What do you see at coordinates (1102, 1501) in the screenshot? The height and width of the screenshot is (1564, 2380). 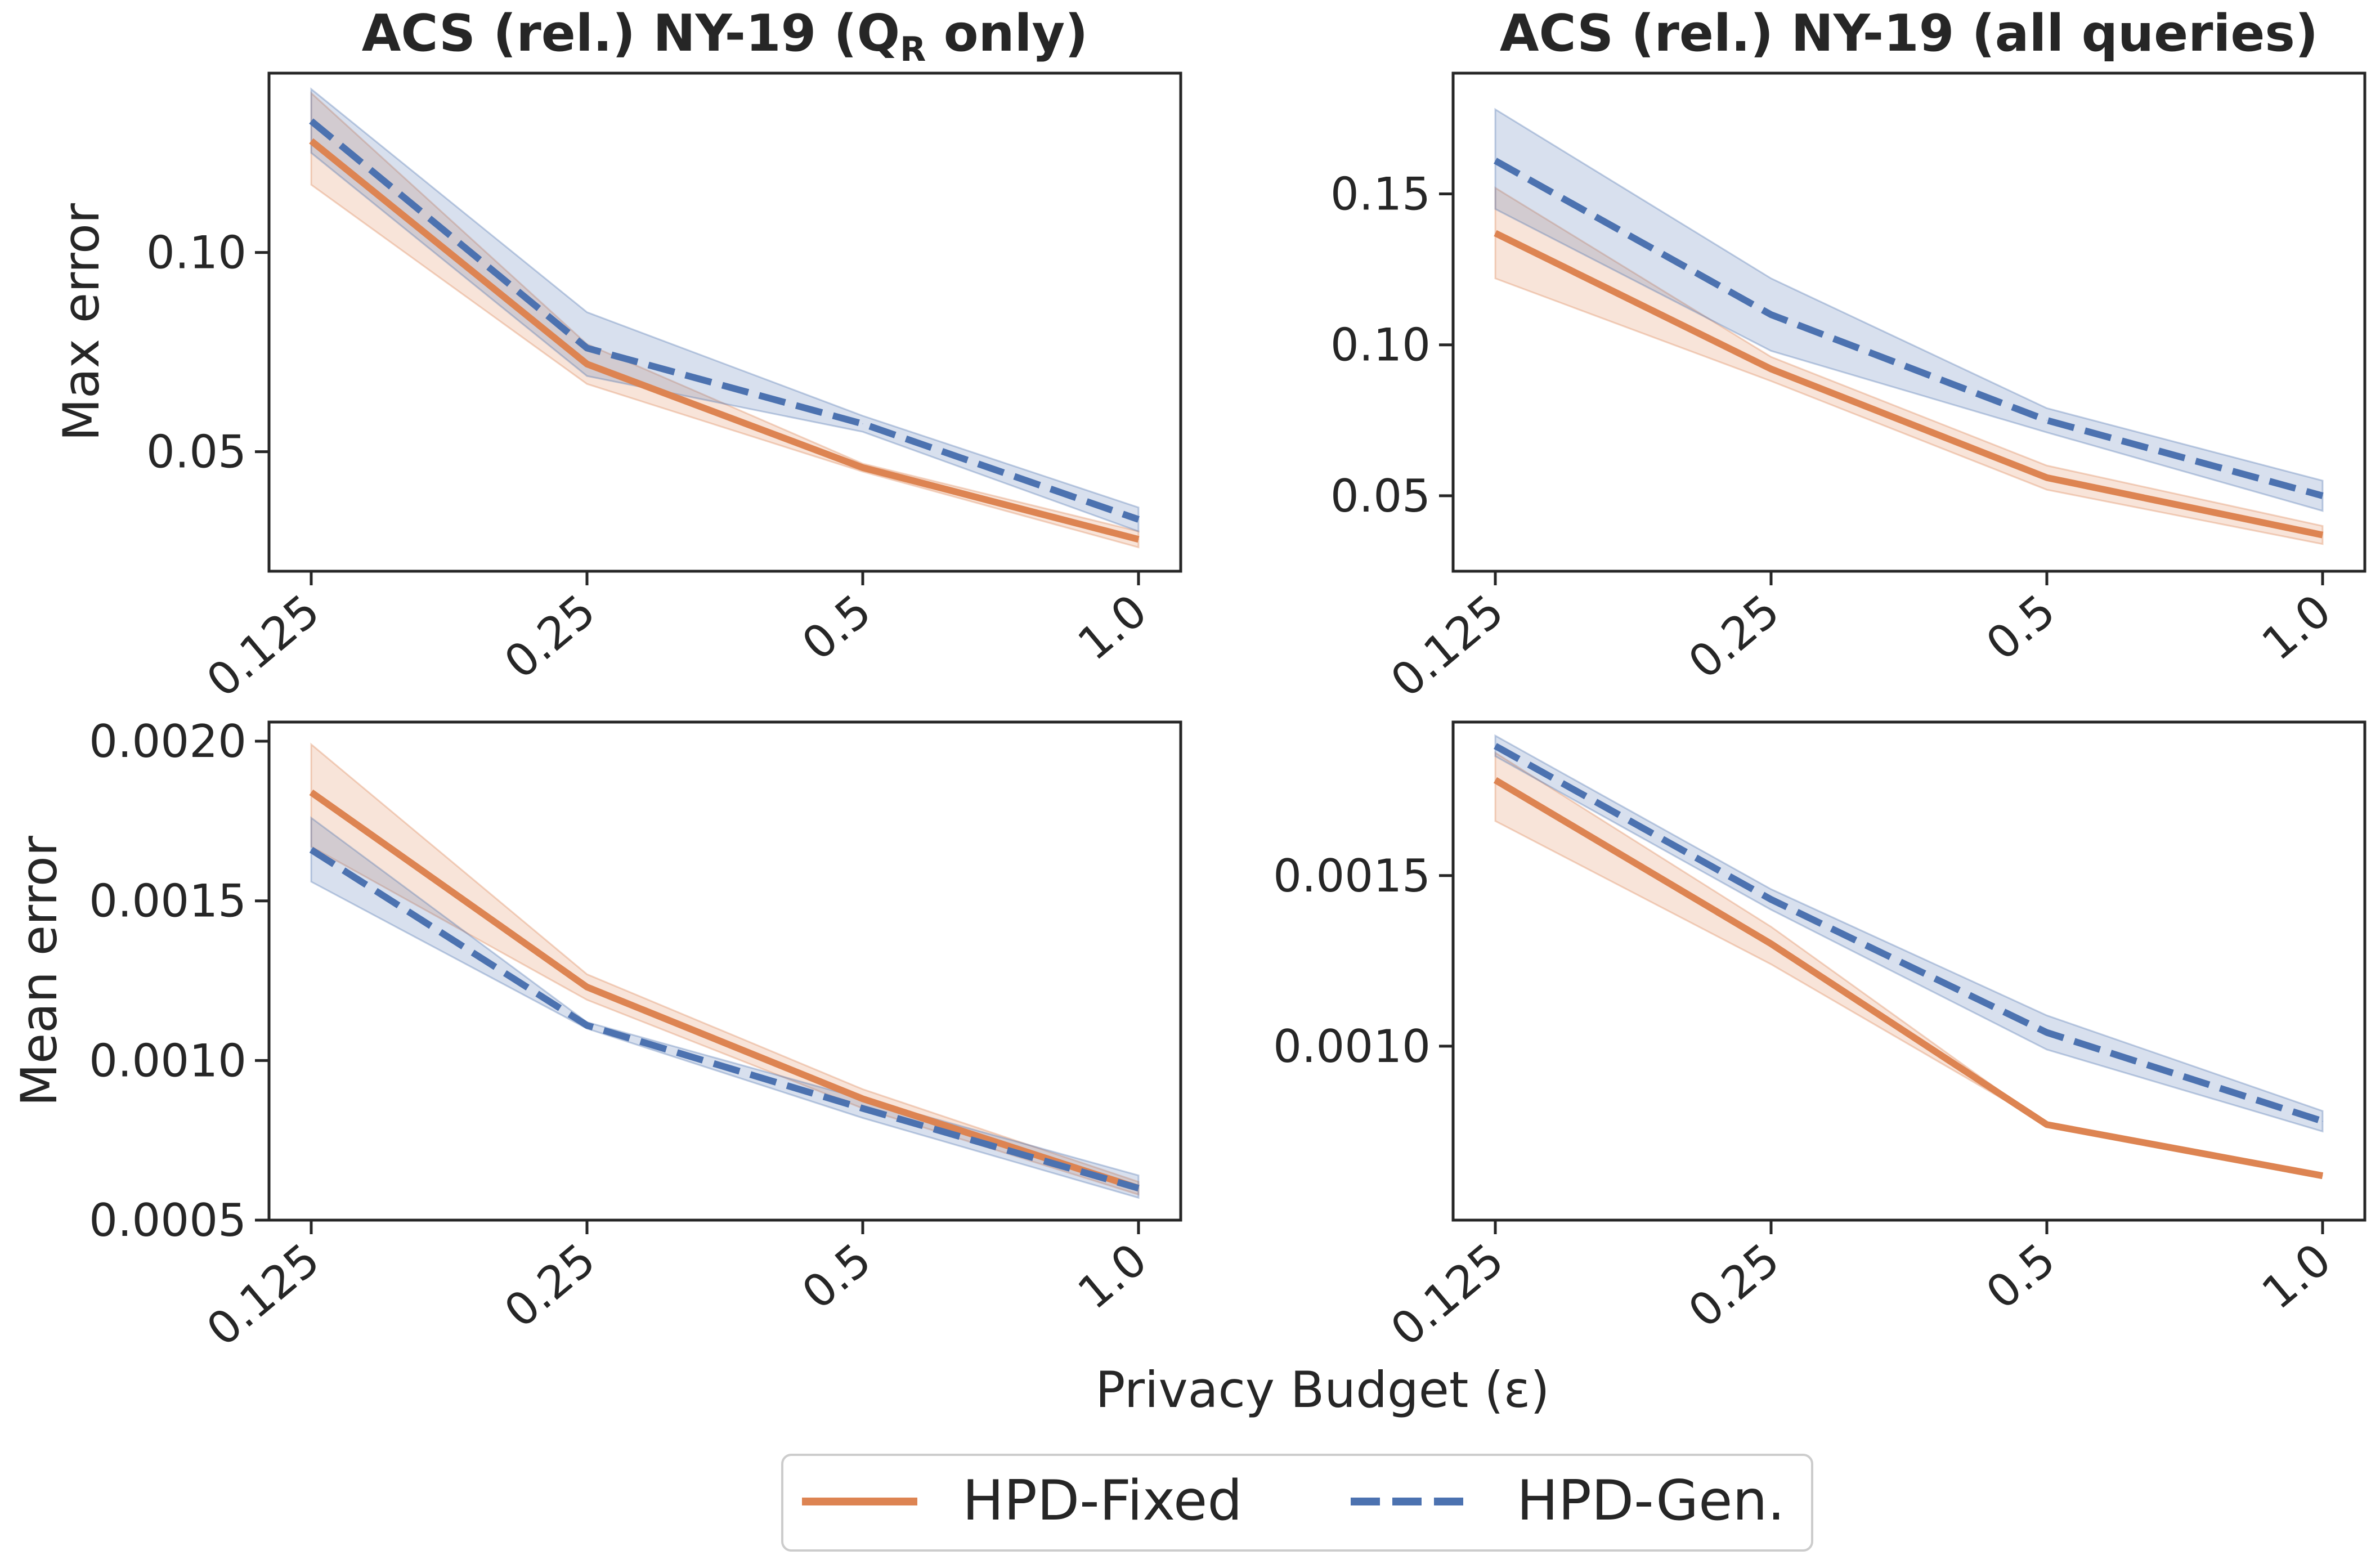 I see `legend-label-hpd-fixed: HPD-Fixed` at bounding box center [1102, 1501].